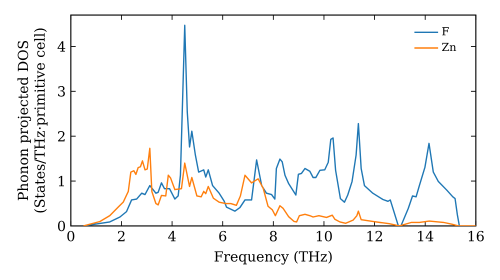 This screenshot has width=500, height=280. Describe the element at coordinates (62, 46) in the screenshot. I see `y-tick-label: 4` at that location.